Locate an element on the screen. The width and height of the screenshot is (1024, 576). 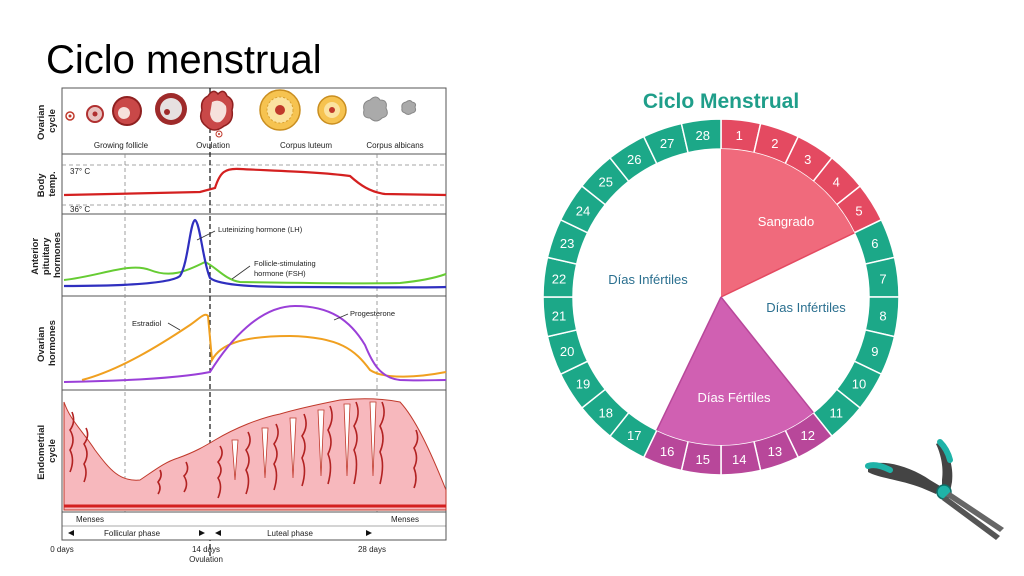
sangrado-sector is located at coordinates (788, 223).